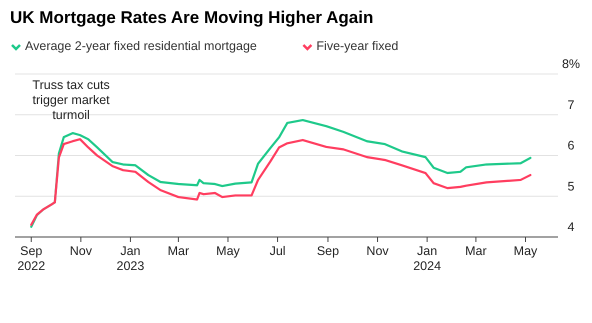  Describe the element at coordinates (571, 227) in the screenshot. I see `y-tick-label: 4` at that location.